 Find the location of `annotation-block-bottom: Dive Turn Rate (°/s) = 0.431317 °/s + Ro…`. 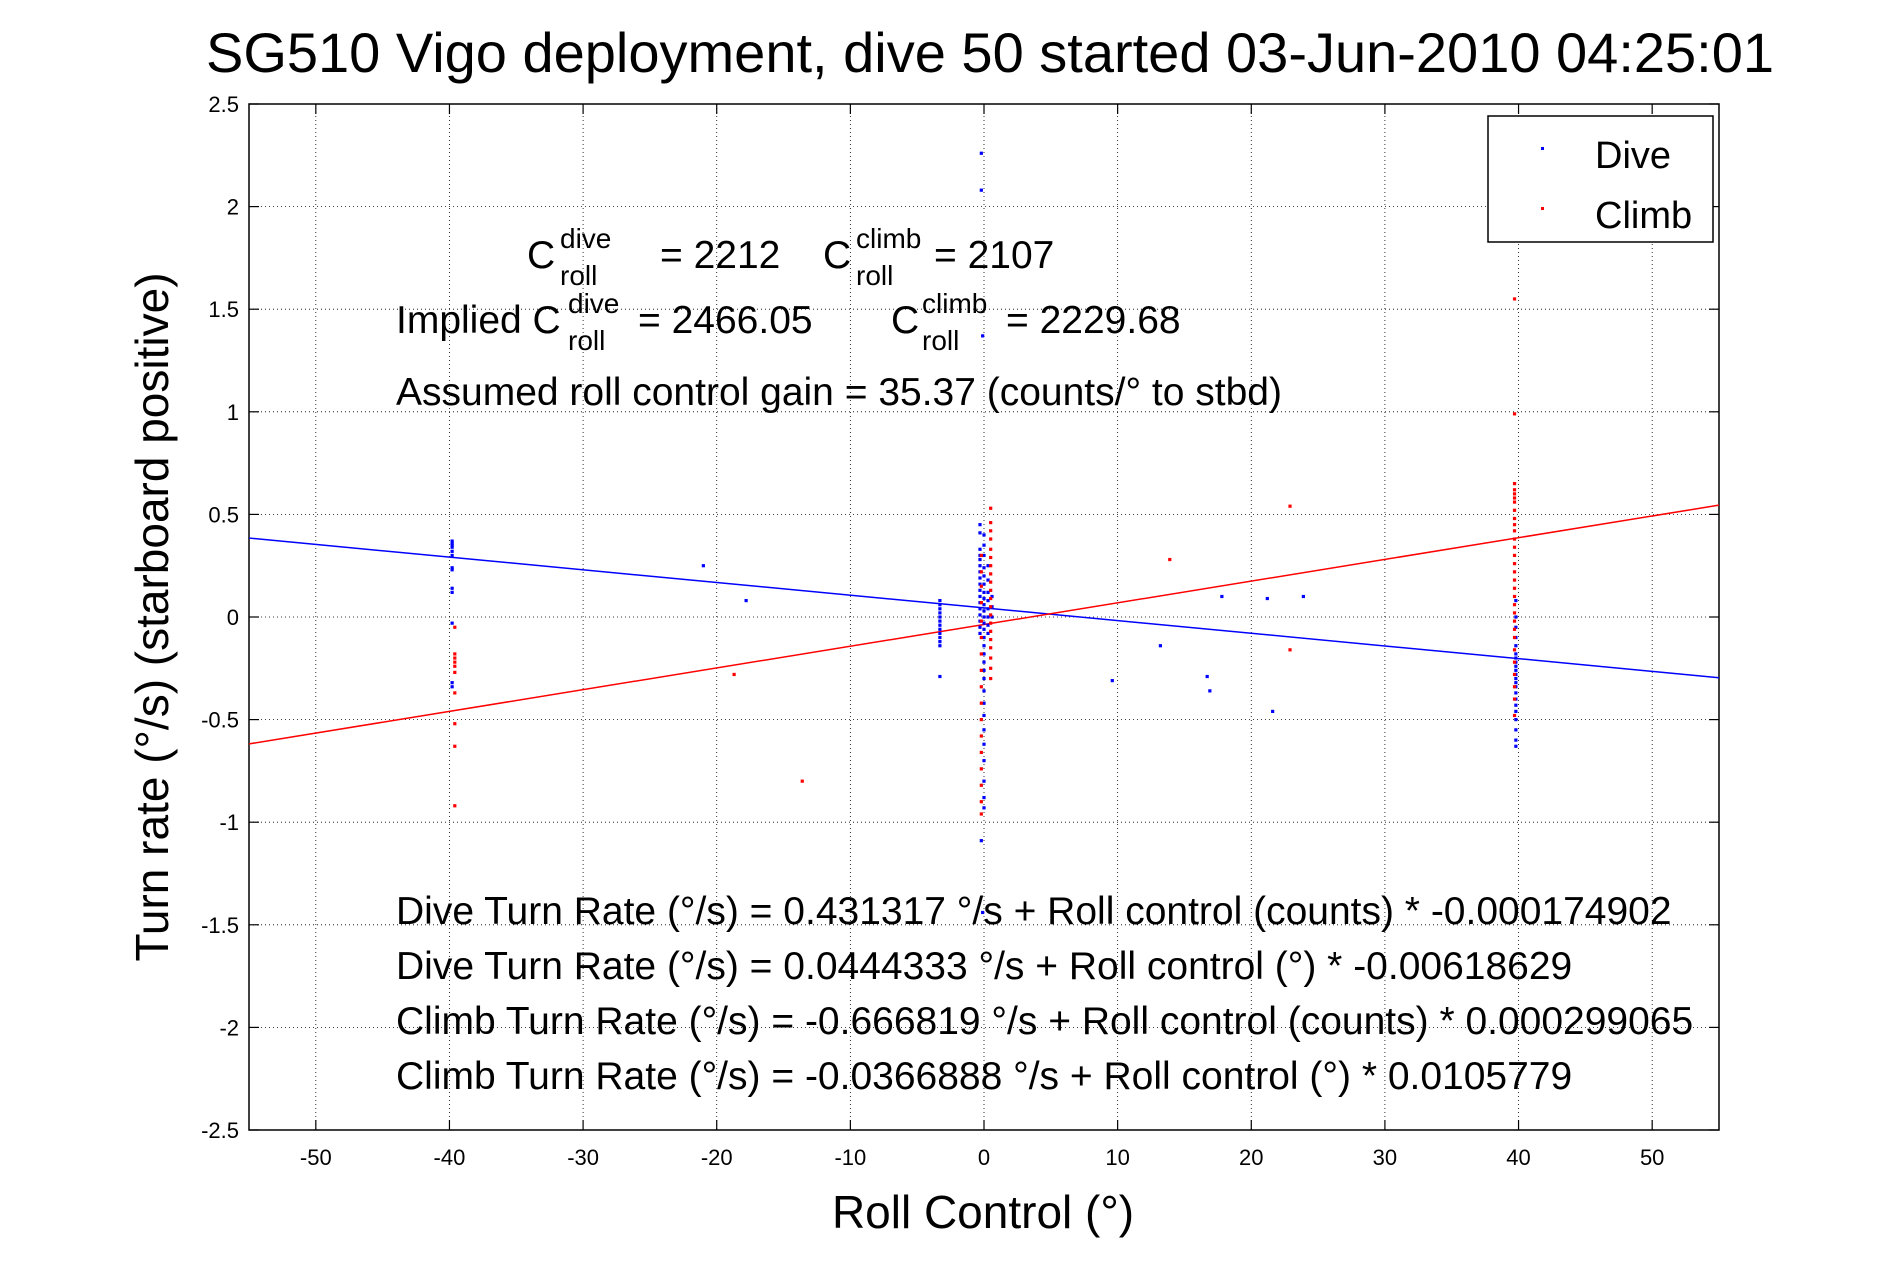

annotation-block-bottom: Dive Turn Rate (°/s) = 0.431317 °/s + Ro… is located at coordinates (1044, 994).